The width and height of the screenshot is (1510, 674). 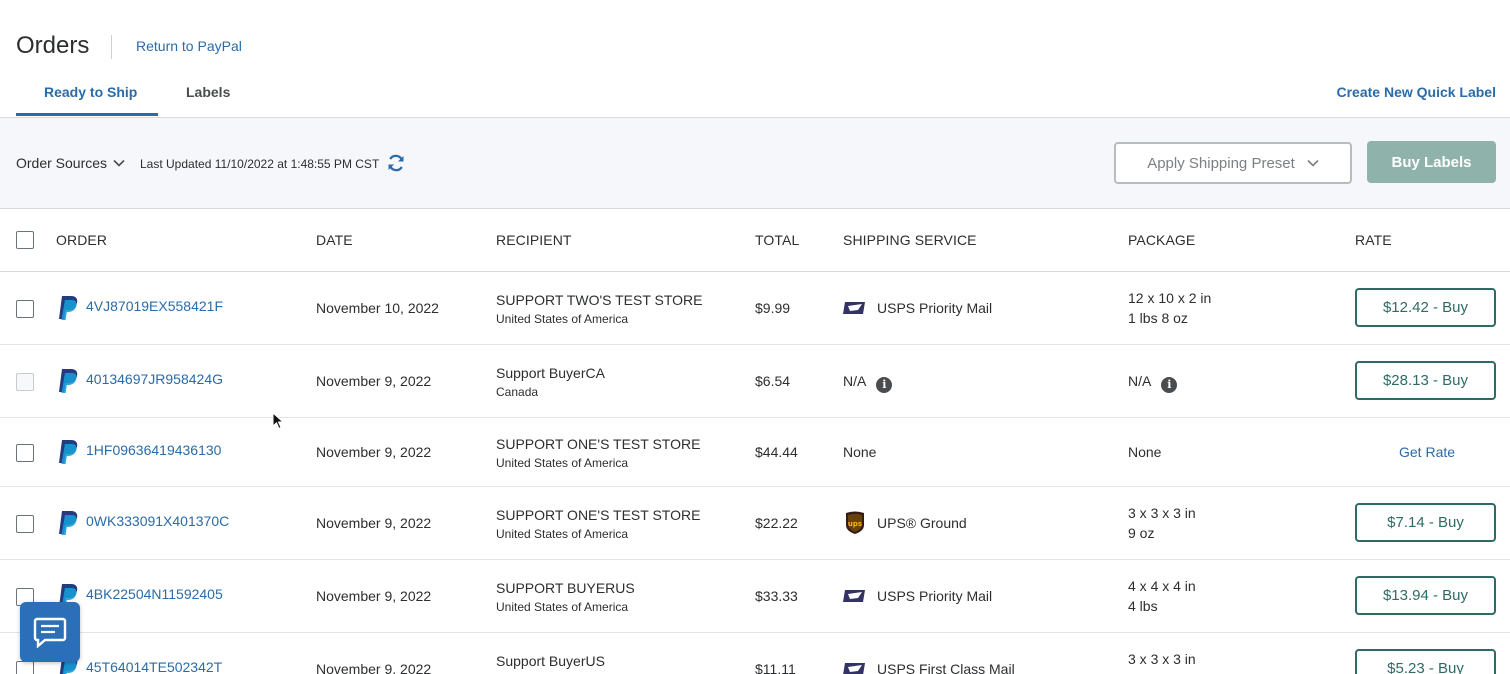 What do you see at coordinates (1145, 452) in the screenshot?
I see `package: None` at bounding box center [1145, 452].